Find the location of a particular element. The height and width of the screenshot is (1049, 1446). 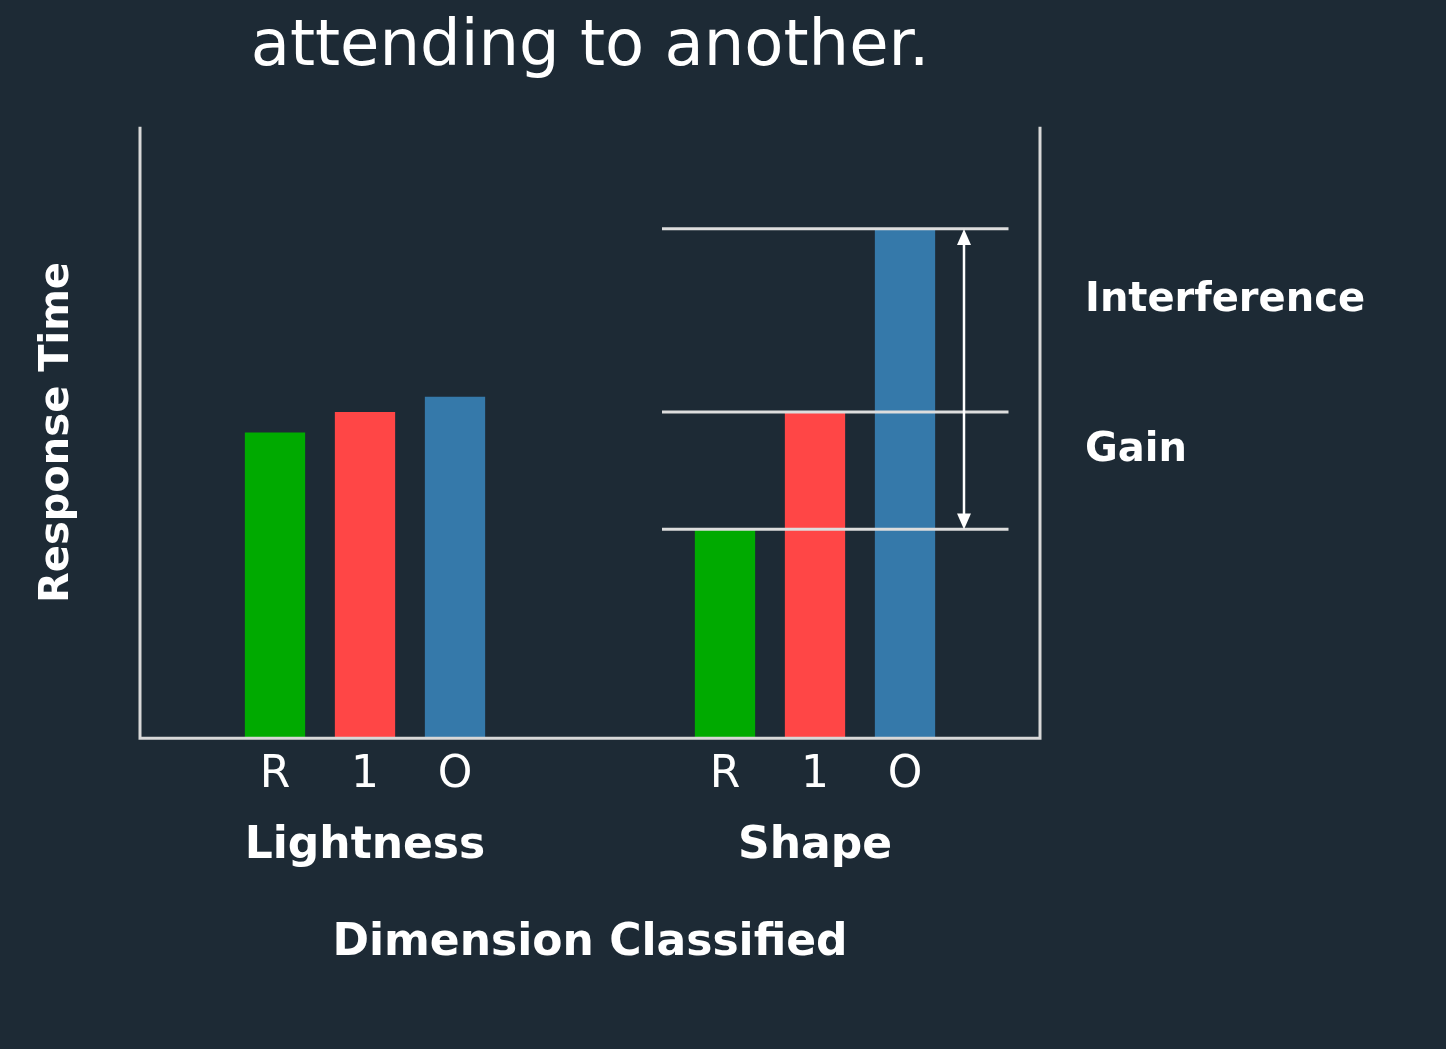

text: Gain is located at coordinates (1136, 447).